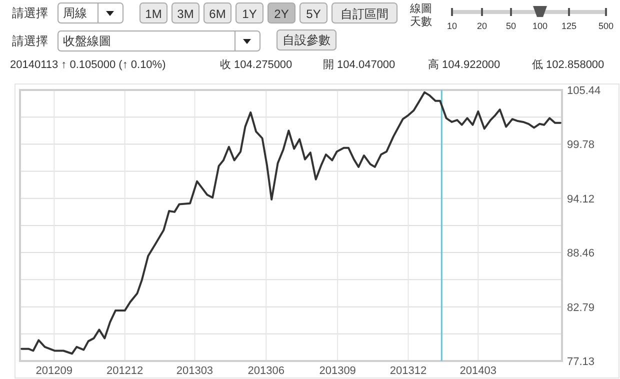 This screenshot has height=379, width=620. Describe the element at coordinates (568, 65) in the screenshot. I see `text: 低 102.858000` at that location.